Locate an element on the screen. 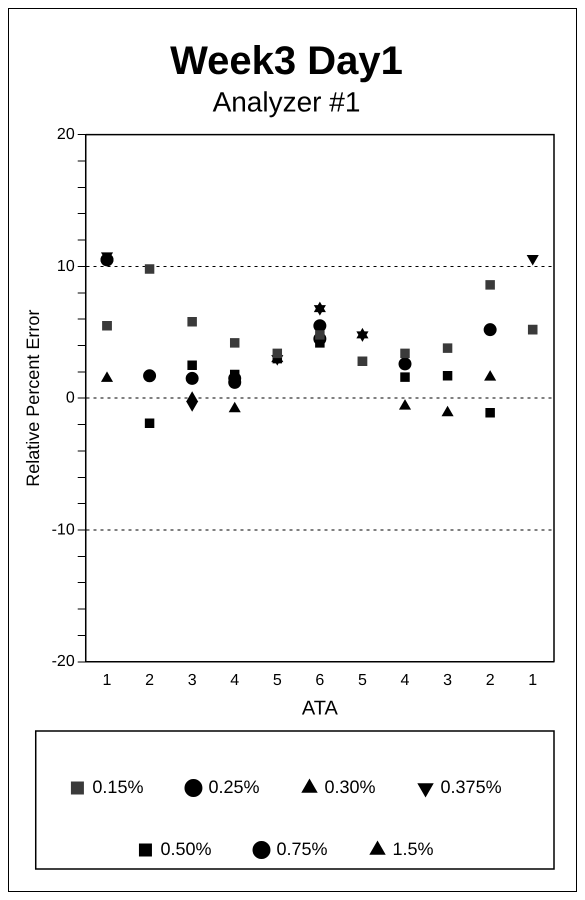  legend-label: 0.75% is located at coordinates (302, 848).